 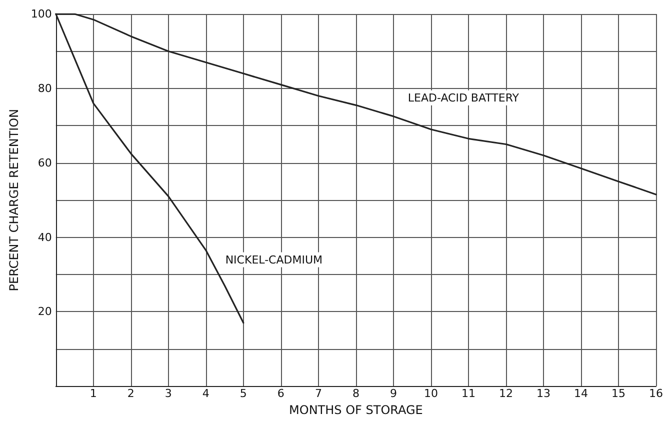 What do you see at coordinates (274, 259) in the screenshot?
I see `series-label: NICKEL-CADMIUM` at bounding box center [274, 259].